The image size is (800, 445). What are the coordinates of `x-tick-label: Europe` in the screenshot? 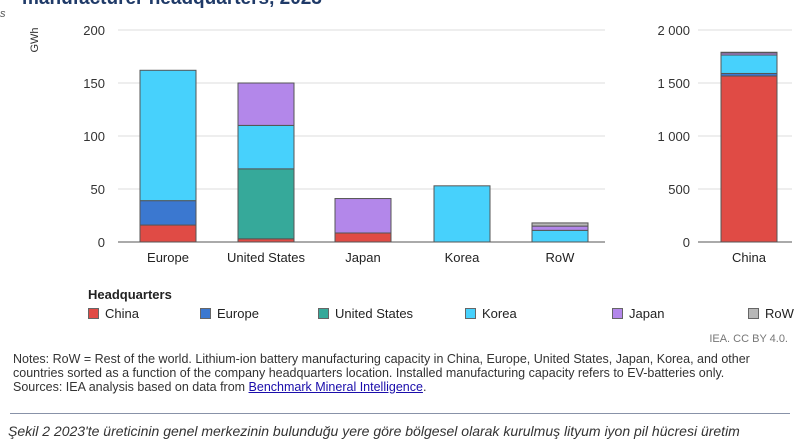 It's located at (168, 257).